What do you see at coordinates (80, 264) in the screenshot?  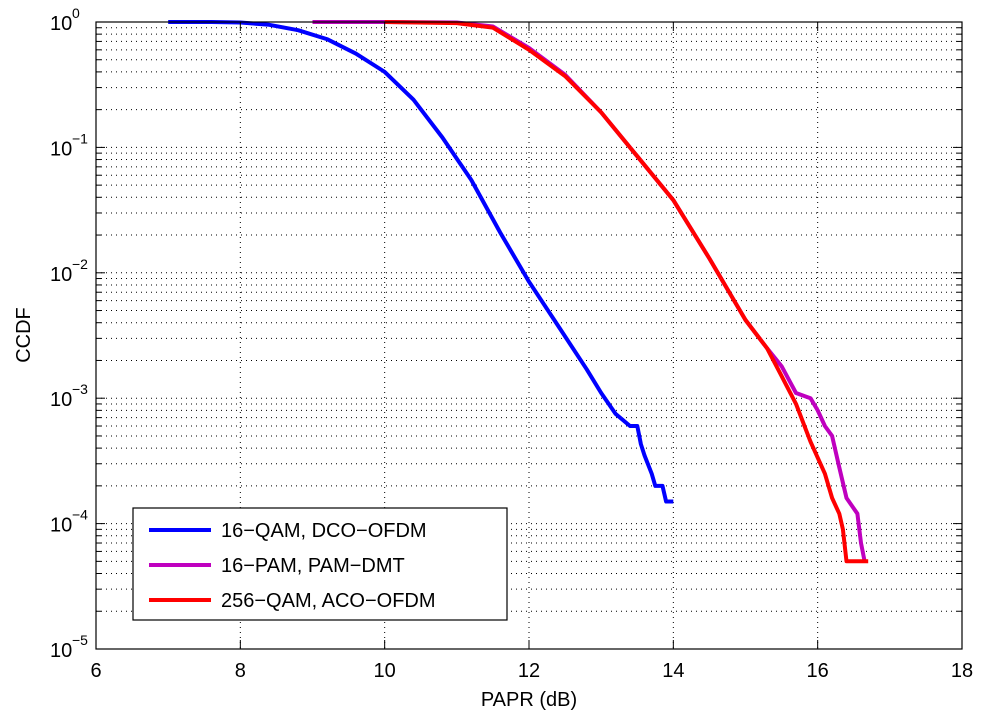 I see `y-tick-exponent: −2` at bounding box center [80, 264].